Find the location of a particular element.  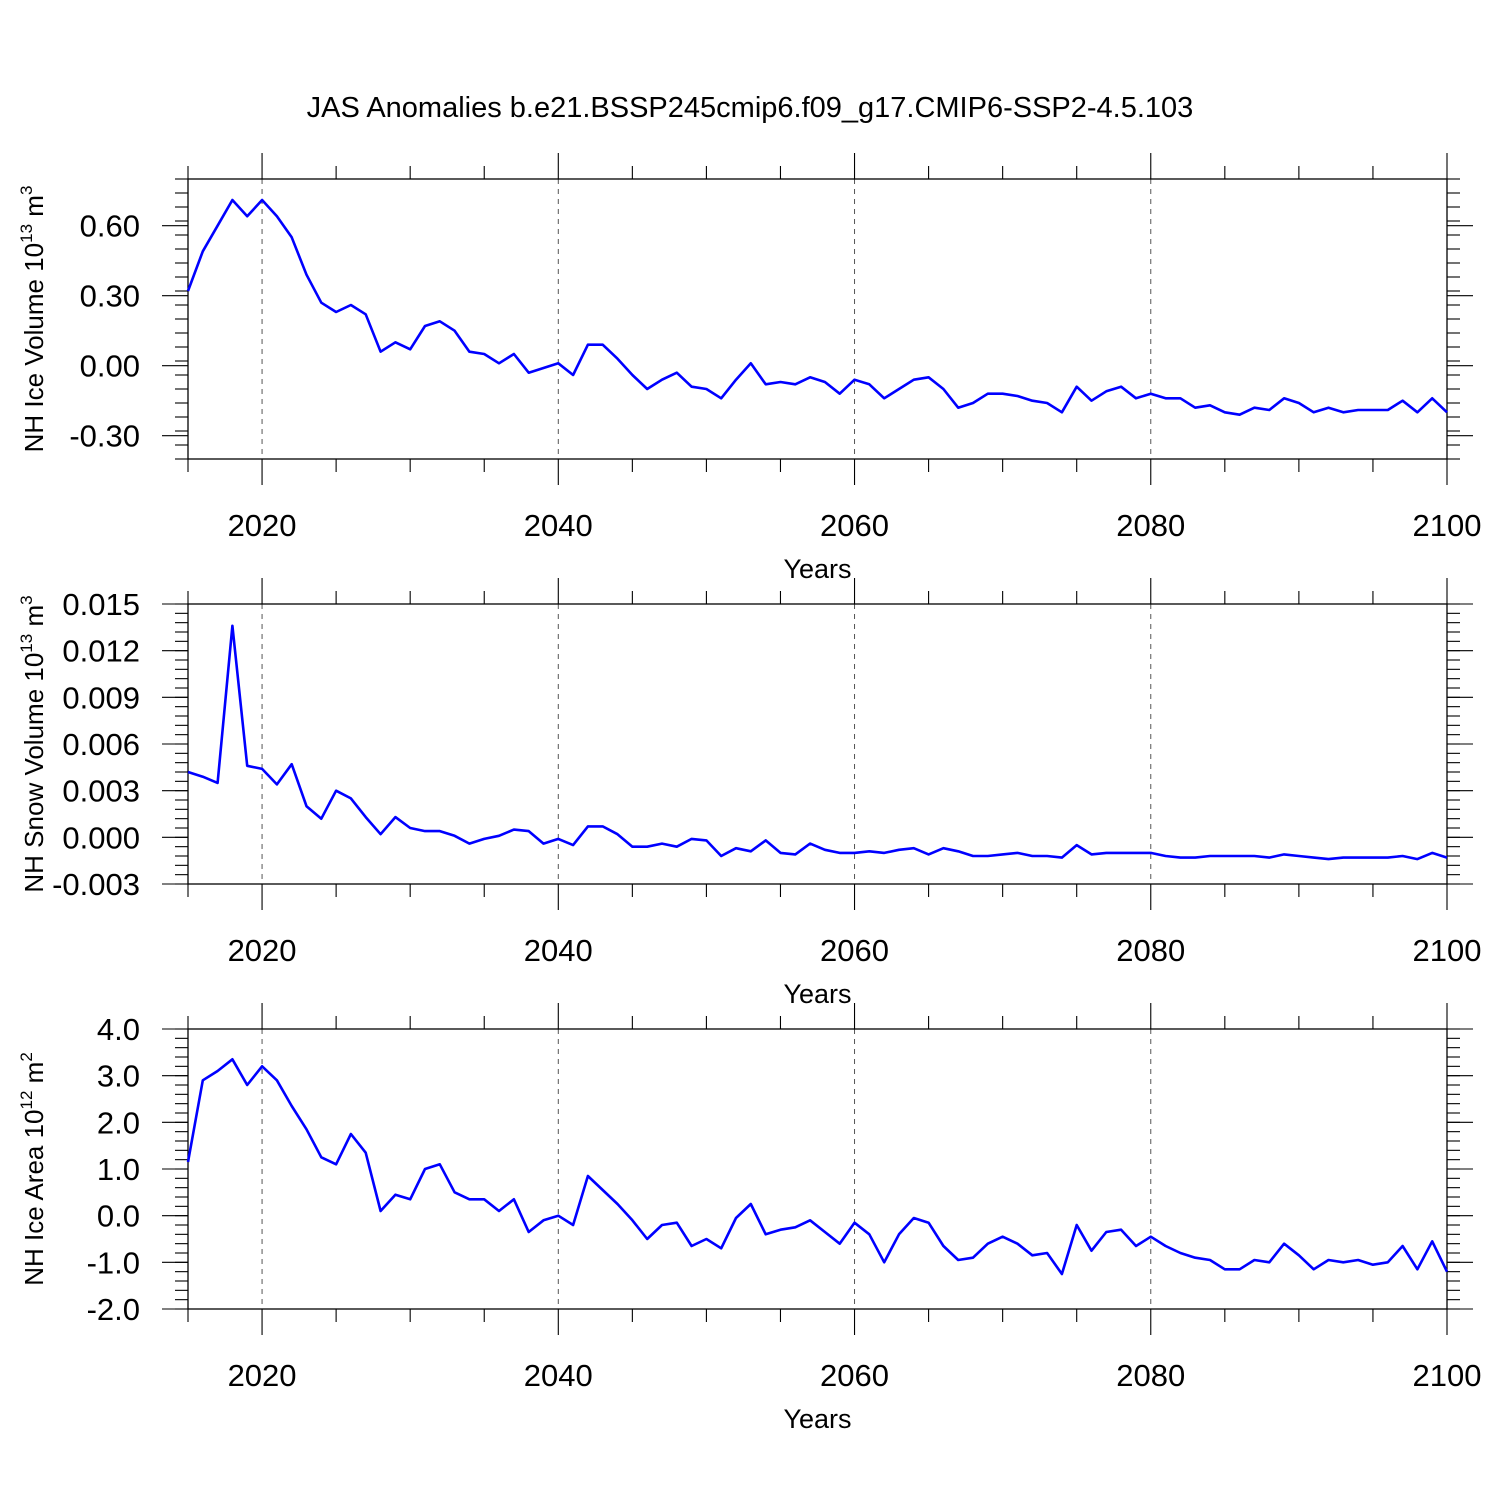

y-tick-label: -2.0 is located at coordinates (113, 1309).